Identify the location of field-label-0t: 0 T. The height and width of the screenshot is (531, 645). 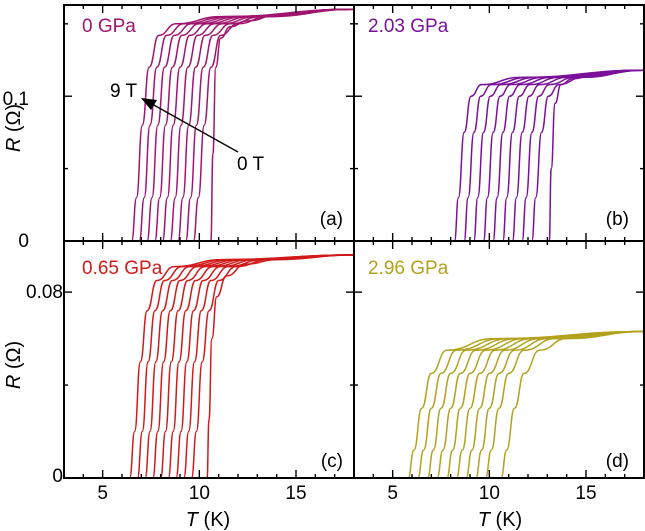
(251, 164).